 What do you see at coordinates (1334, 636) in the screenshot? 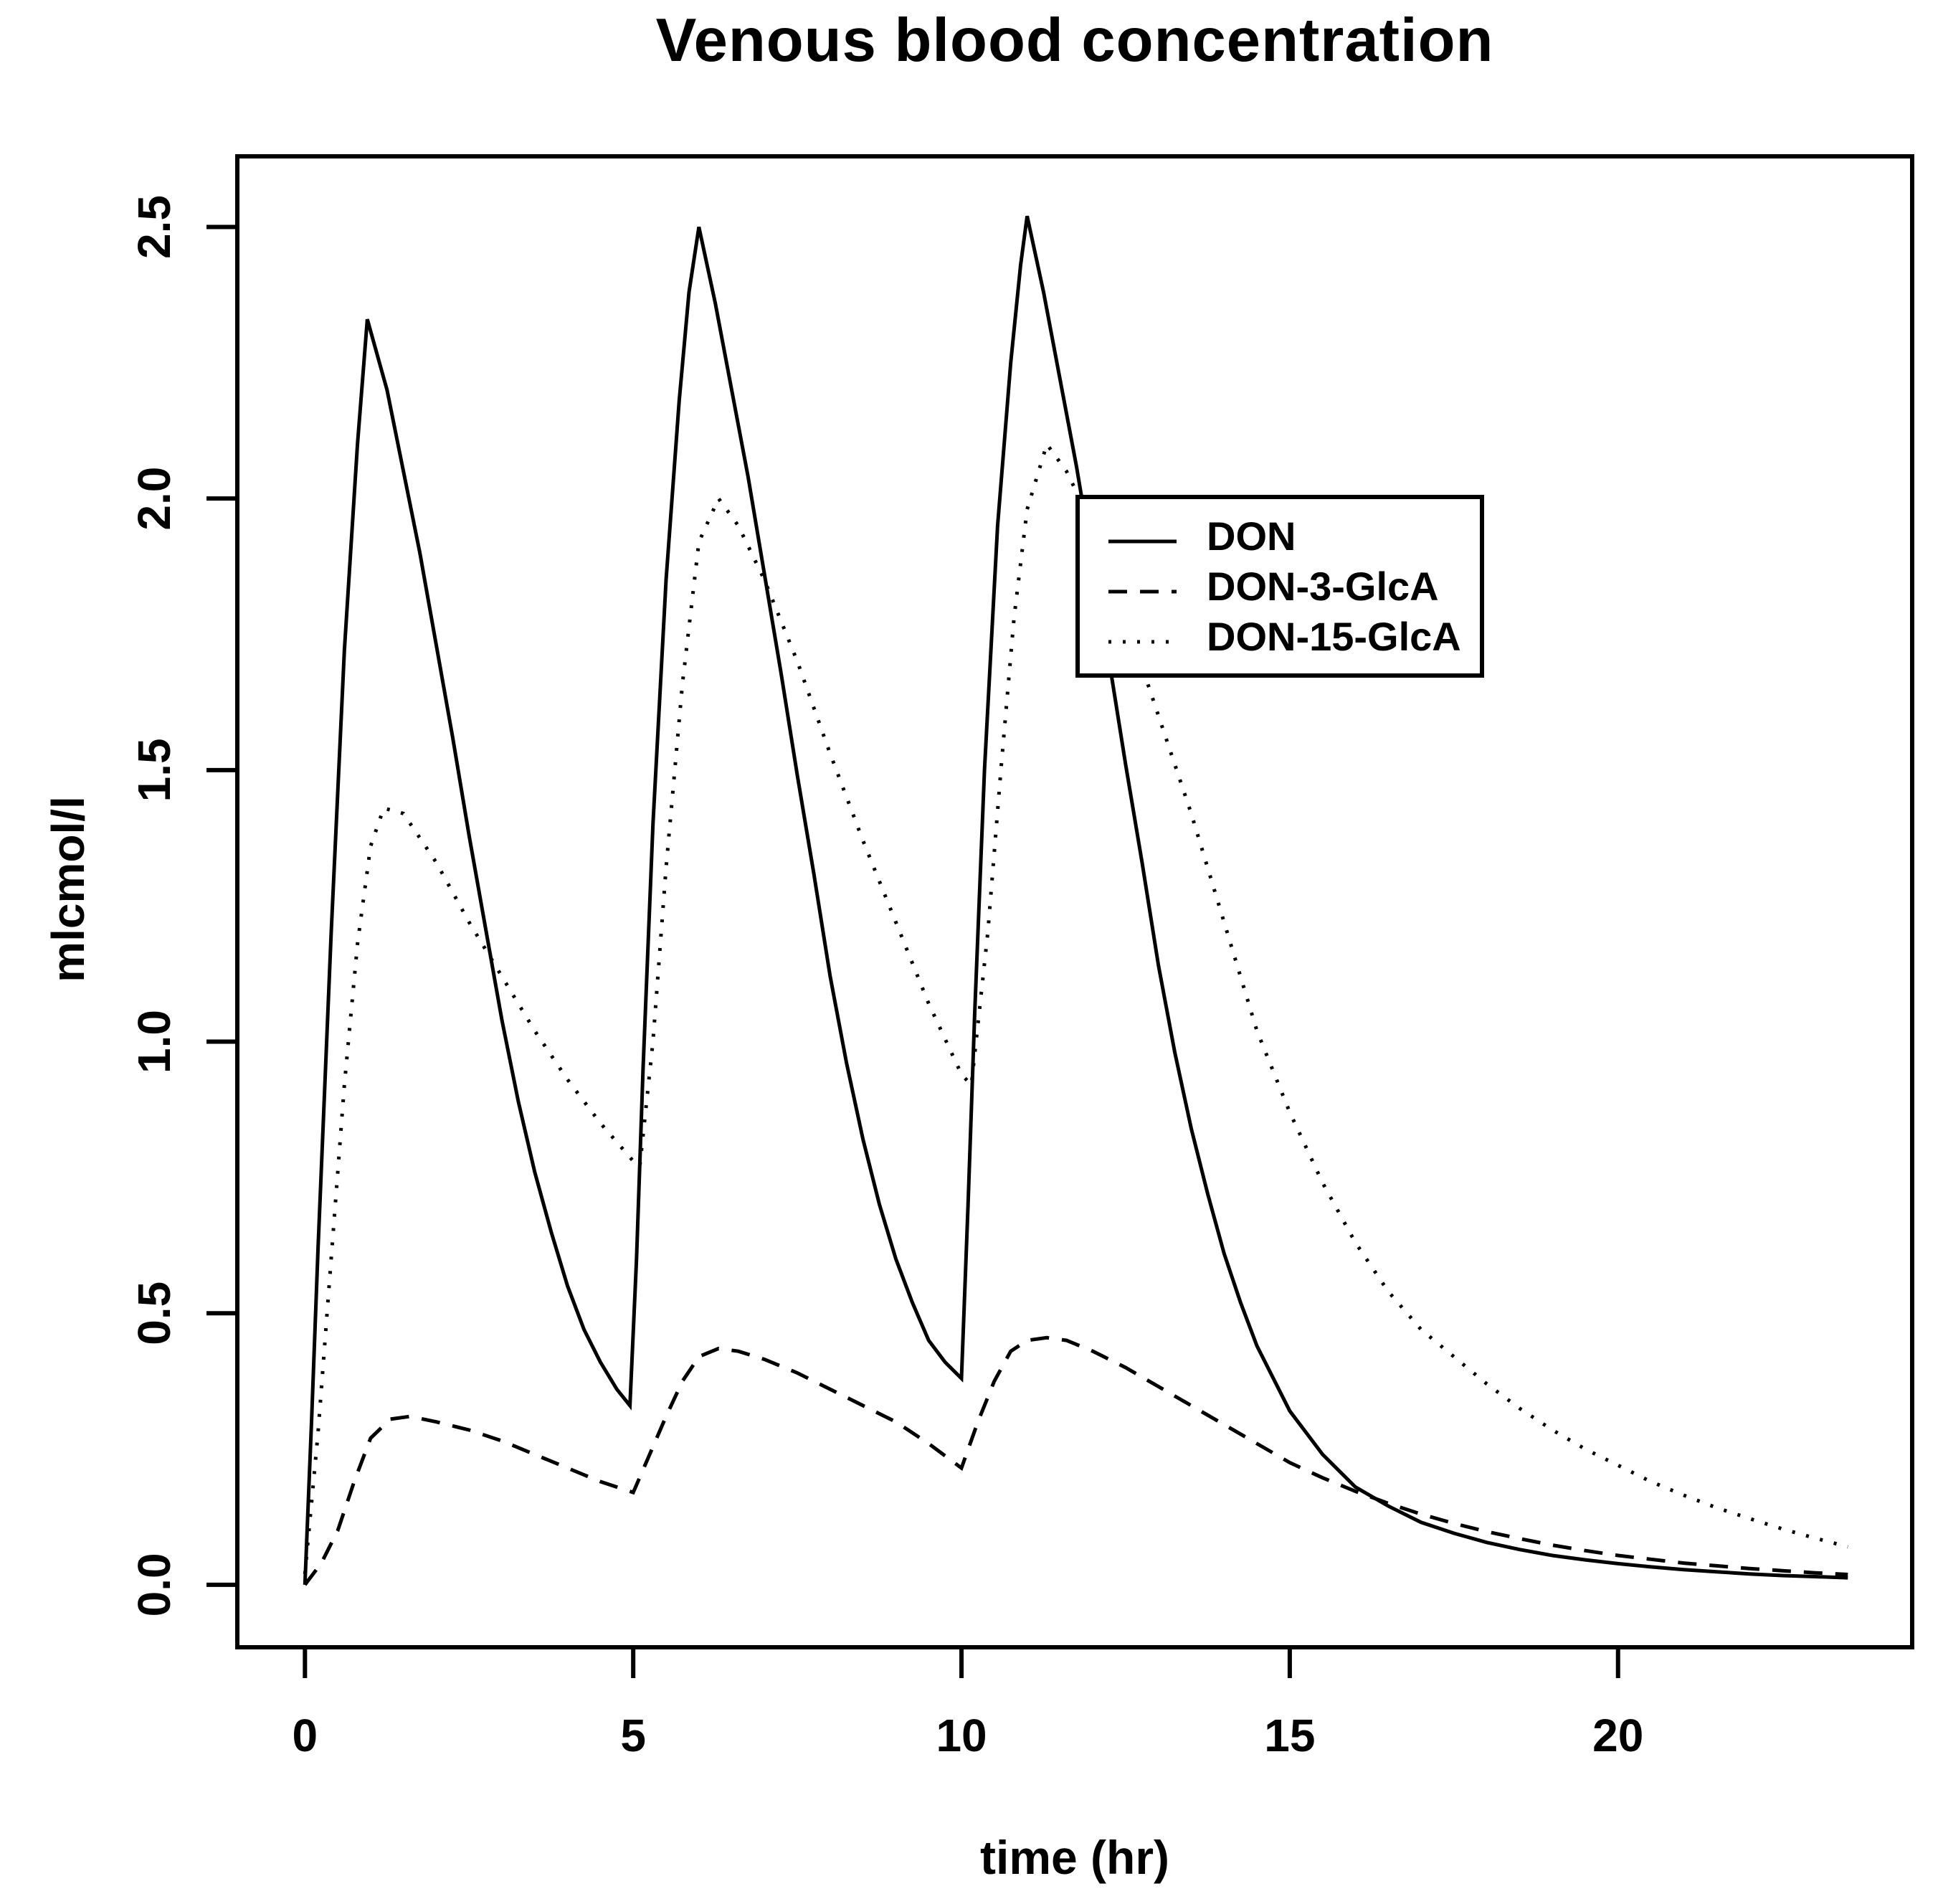
I see `legend-label-don-15-glca: DON-15-GlcA` at bounding box center [1334, 636].